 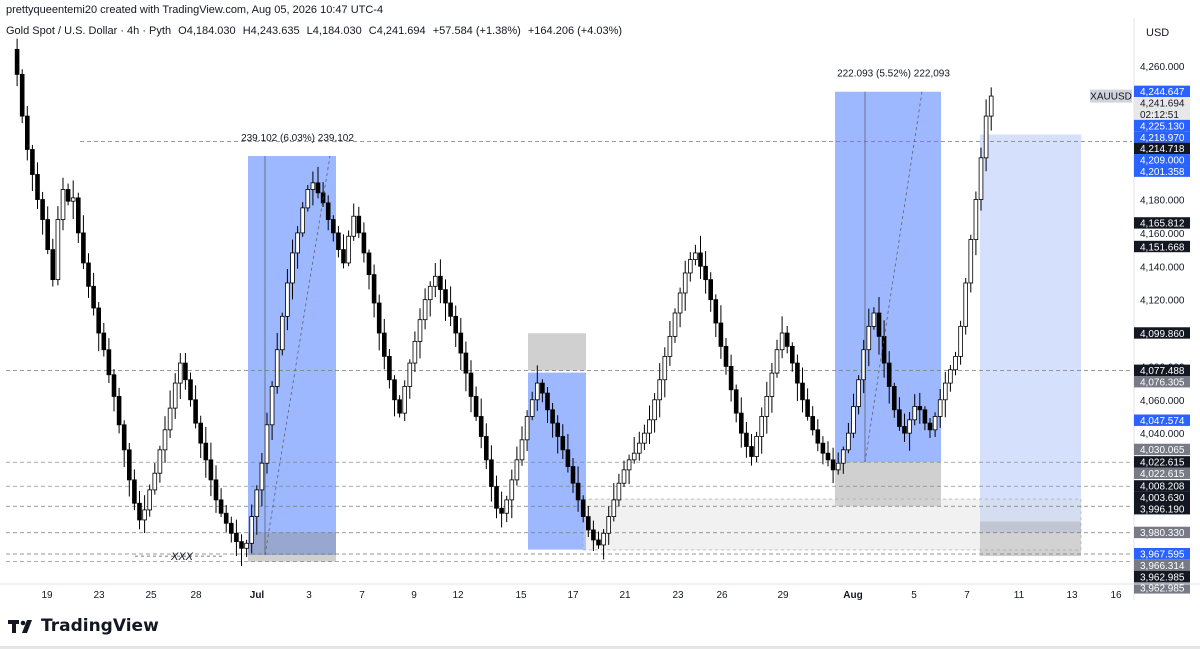 What do you see at coordinates (83, 626) in the screenshot?
I see `tradingview-logo: TradingView` at bounding box center [83, 626].